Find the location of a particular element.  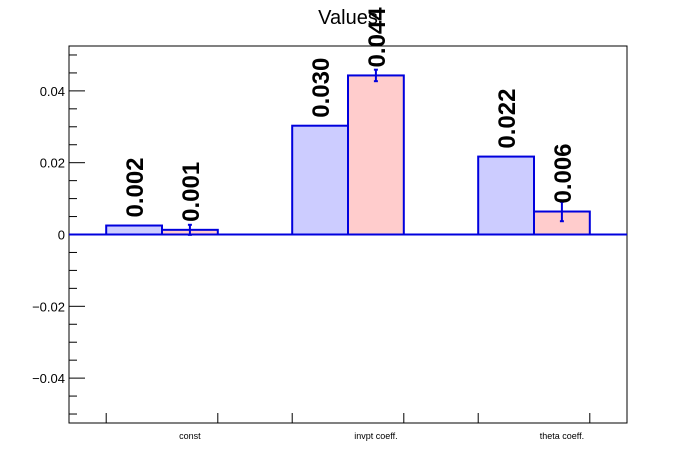

category-label: invpt coeff. is located at coordinates (375, 436).